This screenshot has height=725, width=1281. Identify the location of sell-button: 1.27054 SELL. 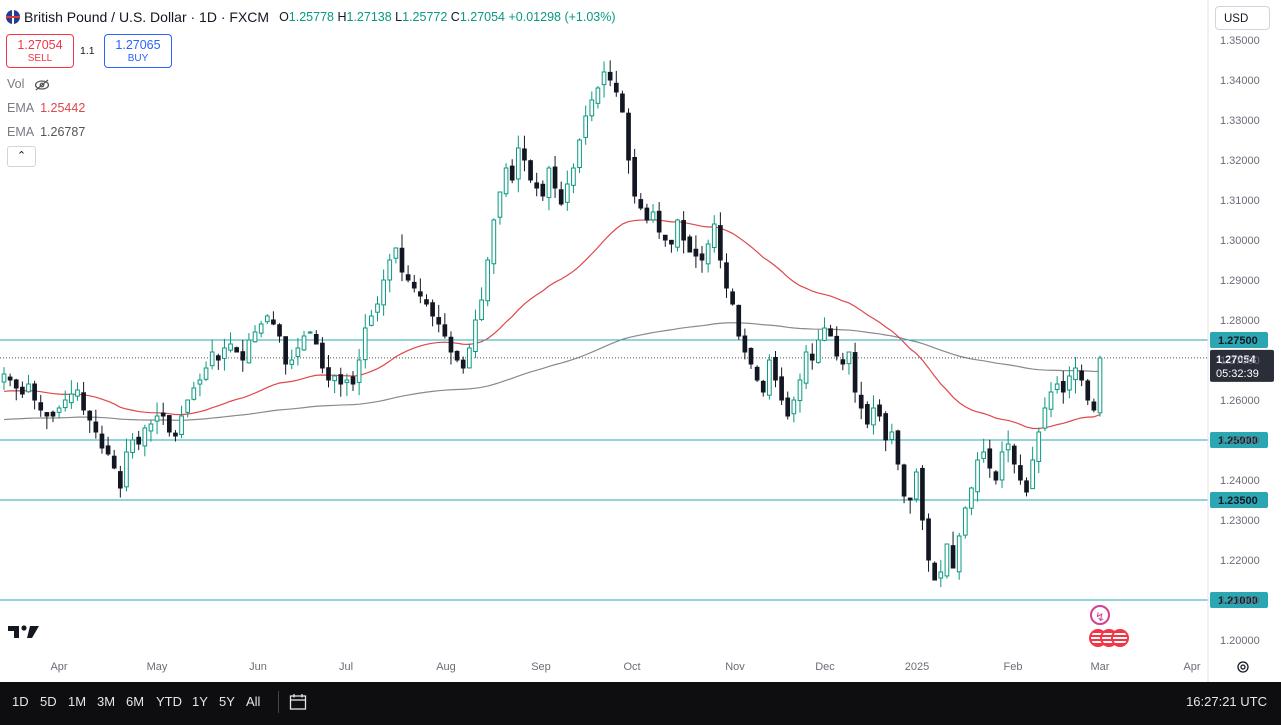
(40, 51).